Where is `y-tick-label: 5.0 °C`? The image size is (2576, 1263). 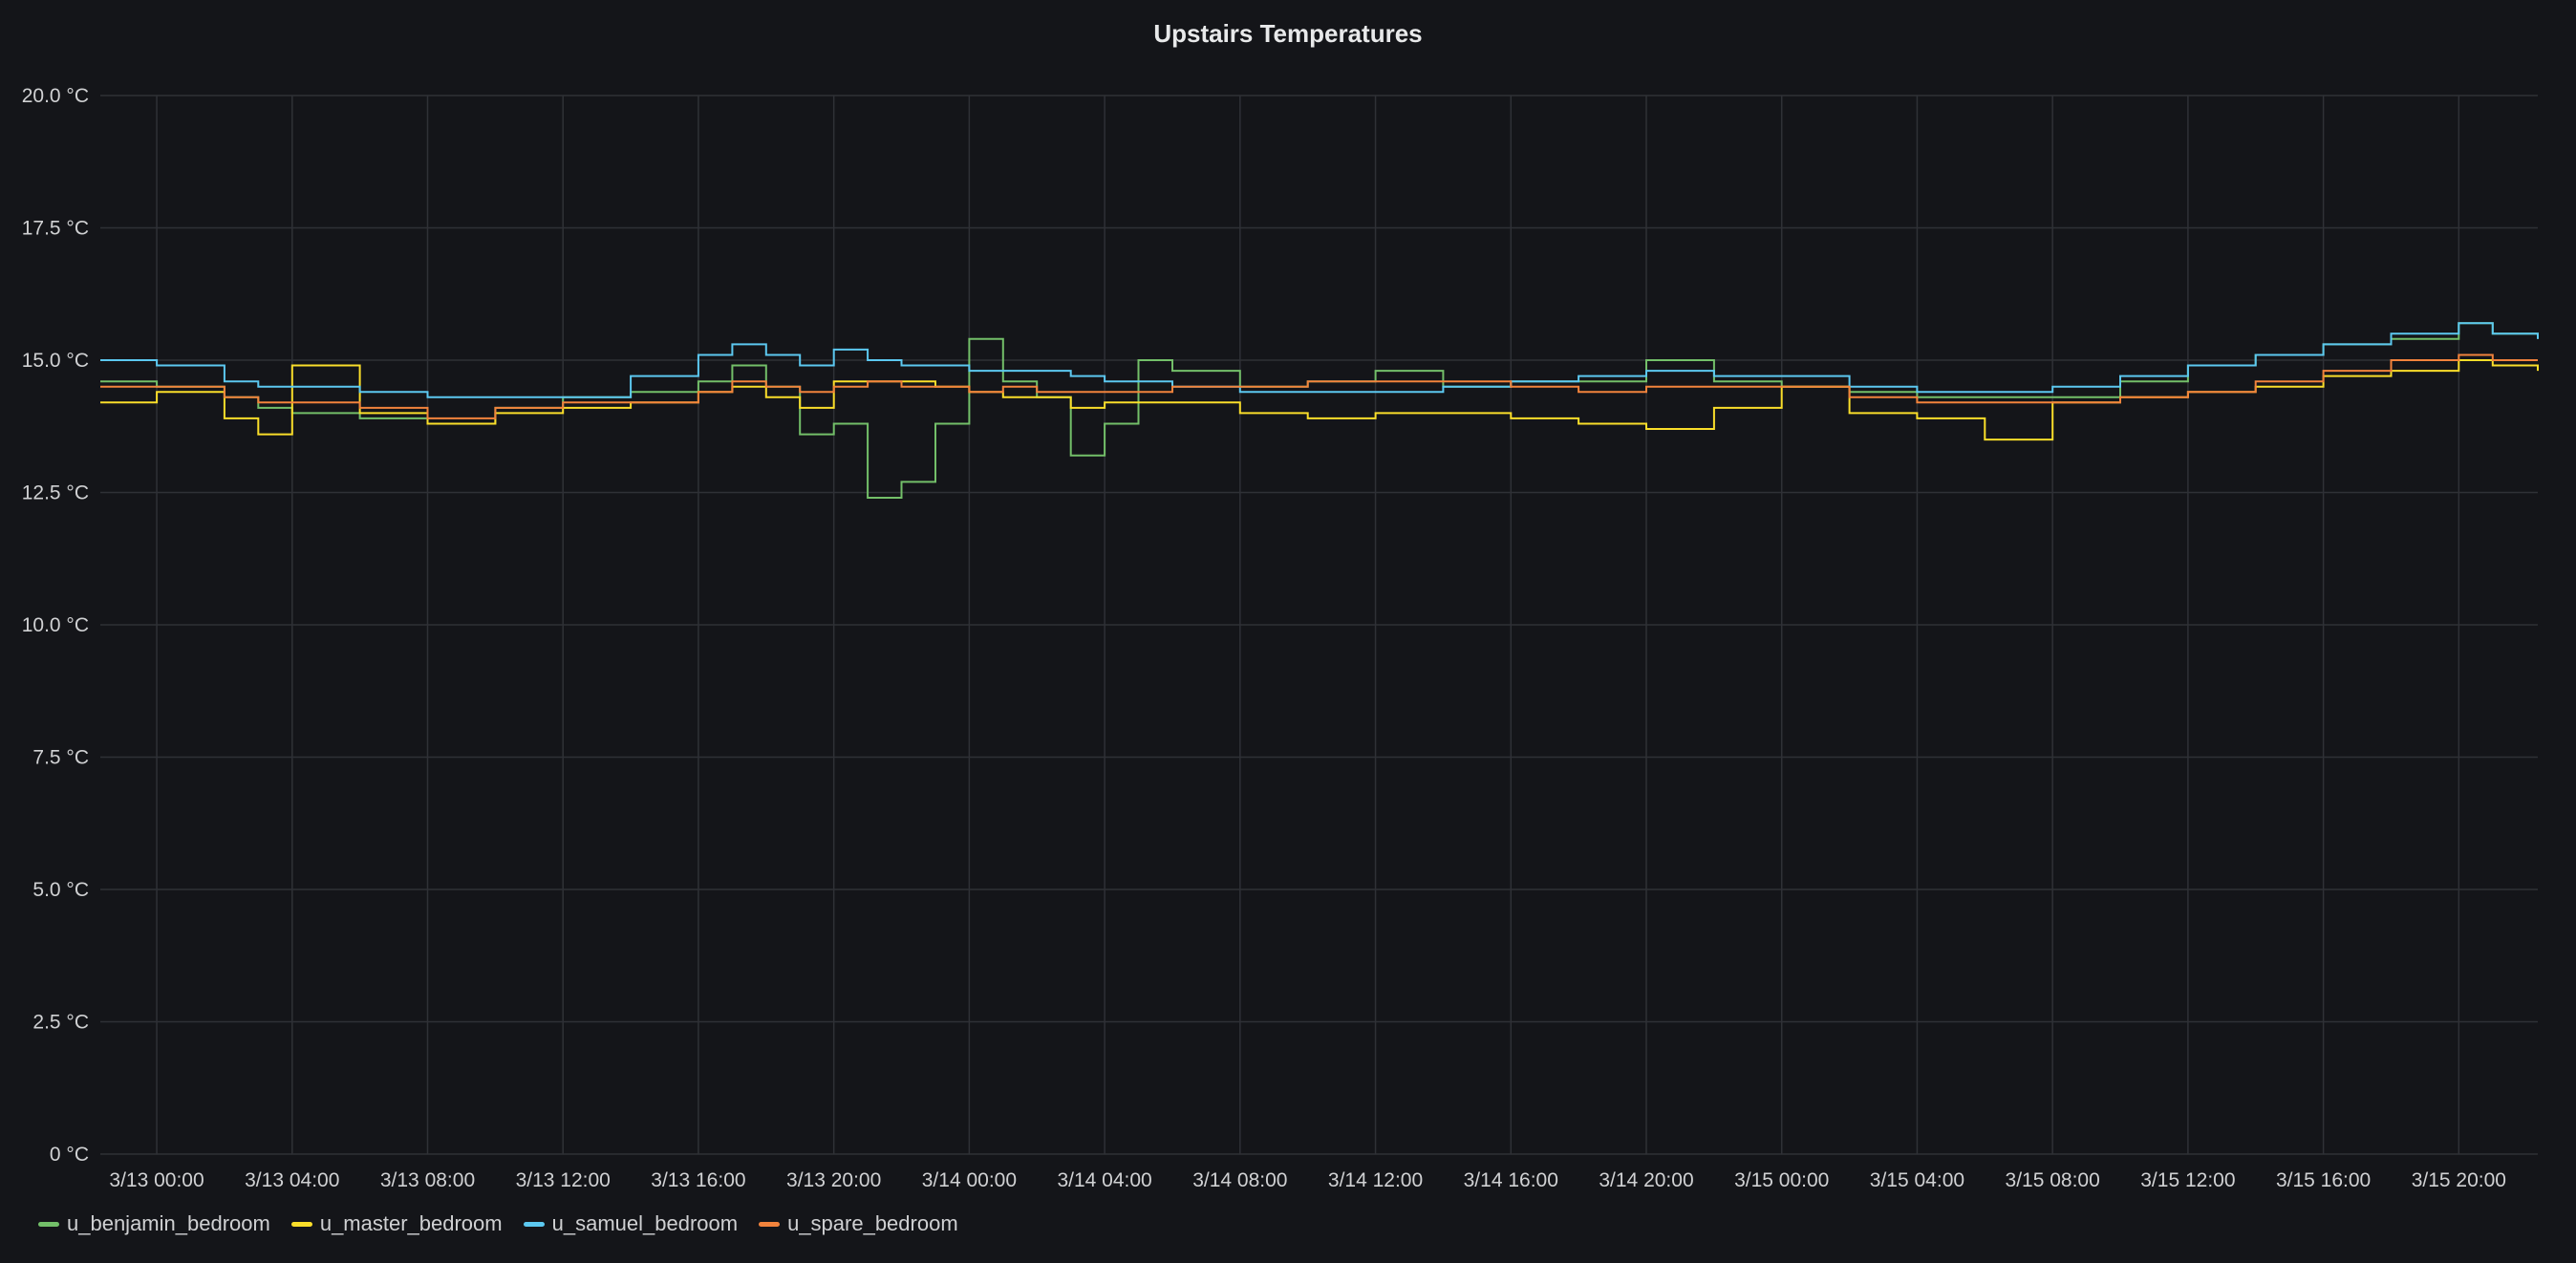 y-tick-label: 5.0 °C is located at coordinates (60, 890).